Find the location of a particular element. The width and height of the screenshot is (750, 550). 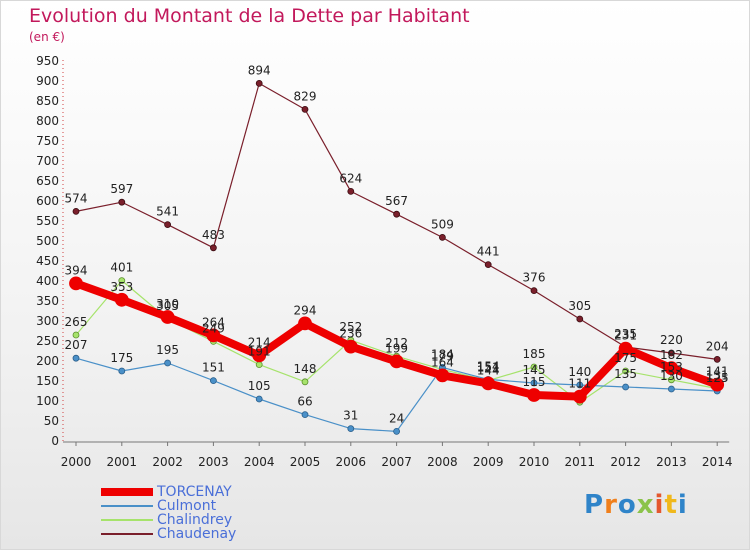

data-label-chalindrey: 151 is located at coordinates (488, 368).